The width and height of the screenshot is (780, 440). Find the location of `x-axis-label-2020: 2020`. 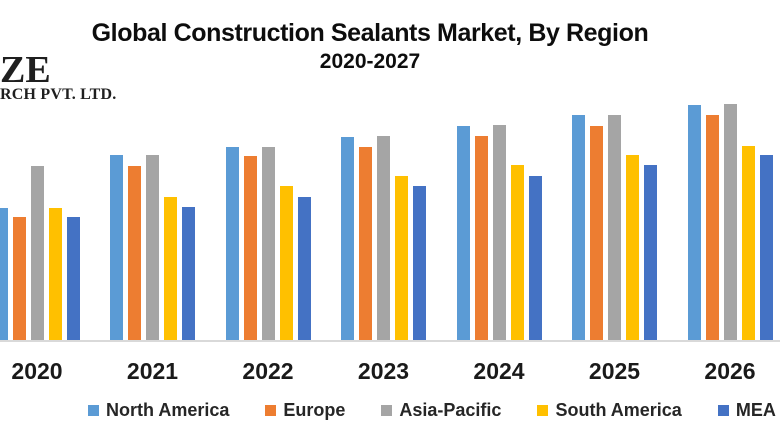

x-axis-label-2020: 2020 is located at coordinates (37, 371).